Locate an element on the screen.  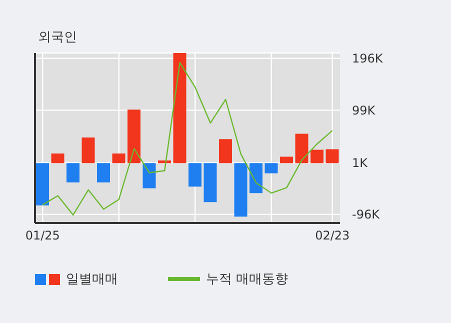
legend-label: 누적 매매동향 is located at coordinates (247, 279).